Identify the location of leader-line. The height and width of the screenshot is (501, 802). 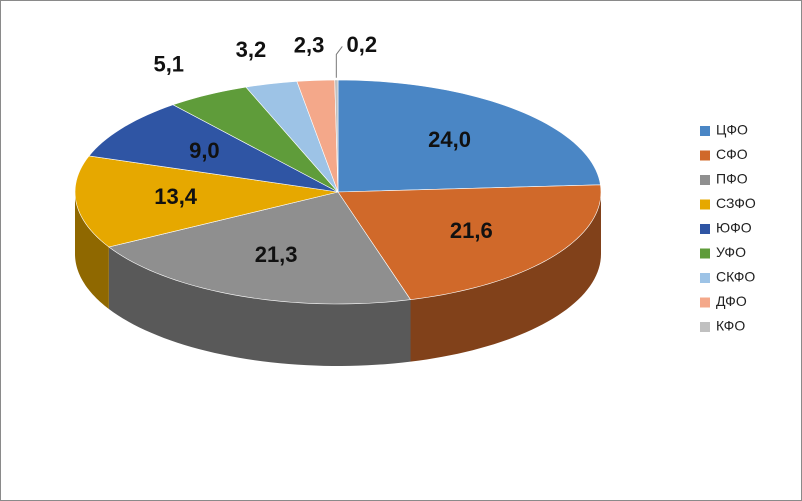
(339, 62).